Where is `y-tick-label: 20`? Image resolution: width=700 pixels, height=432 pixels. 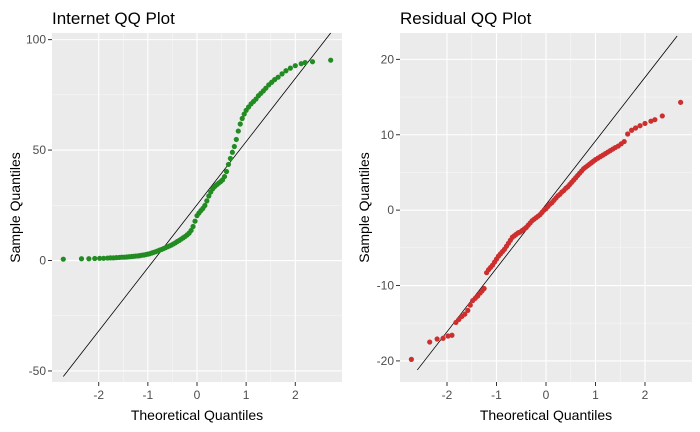 y-tick-label: 20 is located at coordinates (388, 59).